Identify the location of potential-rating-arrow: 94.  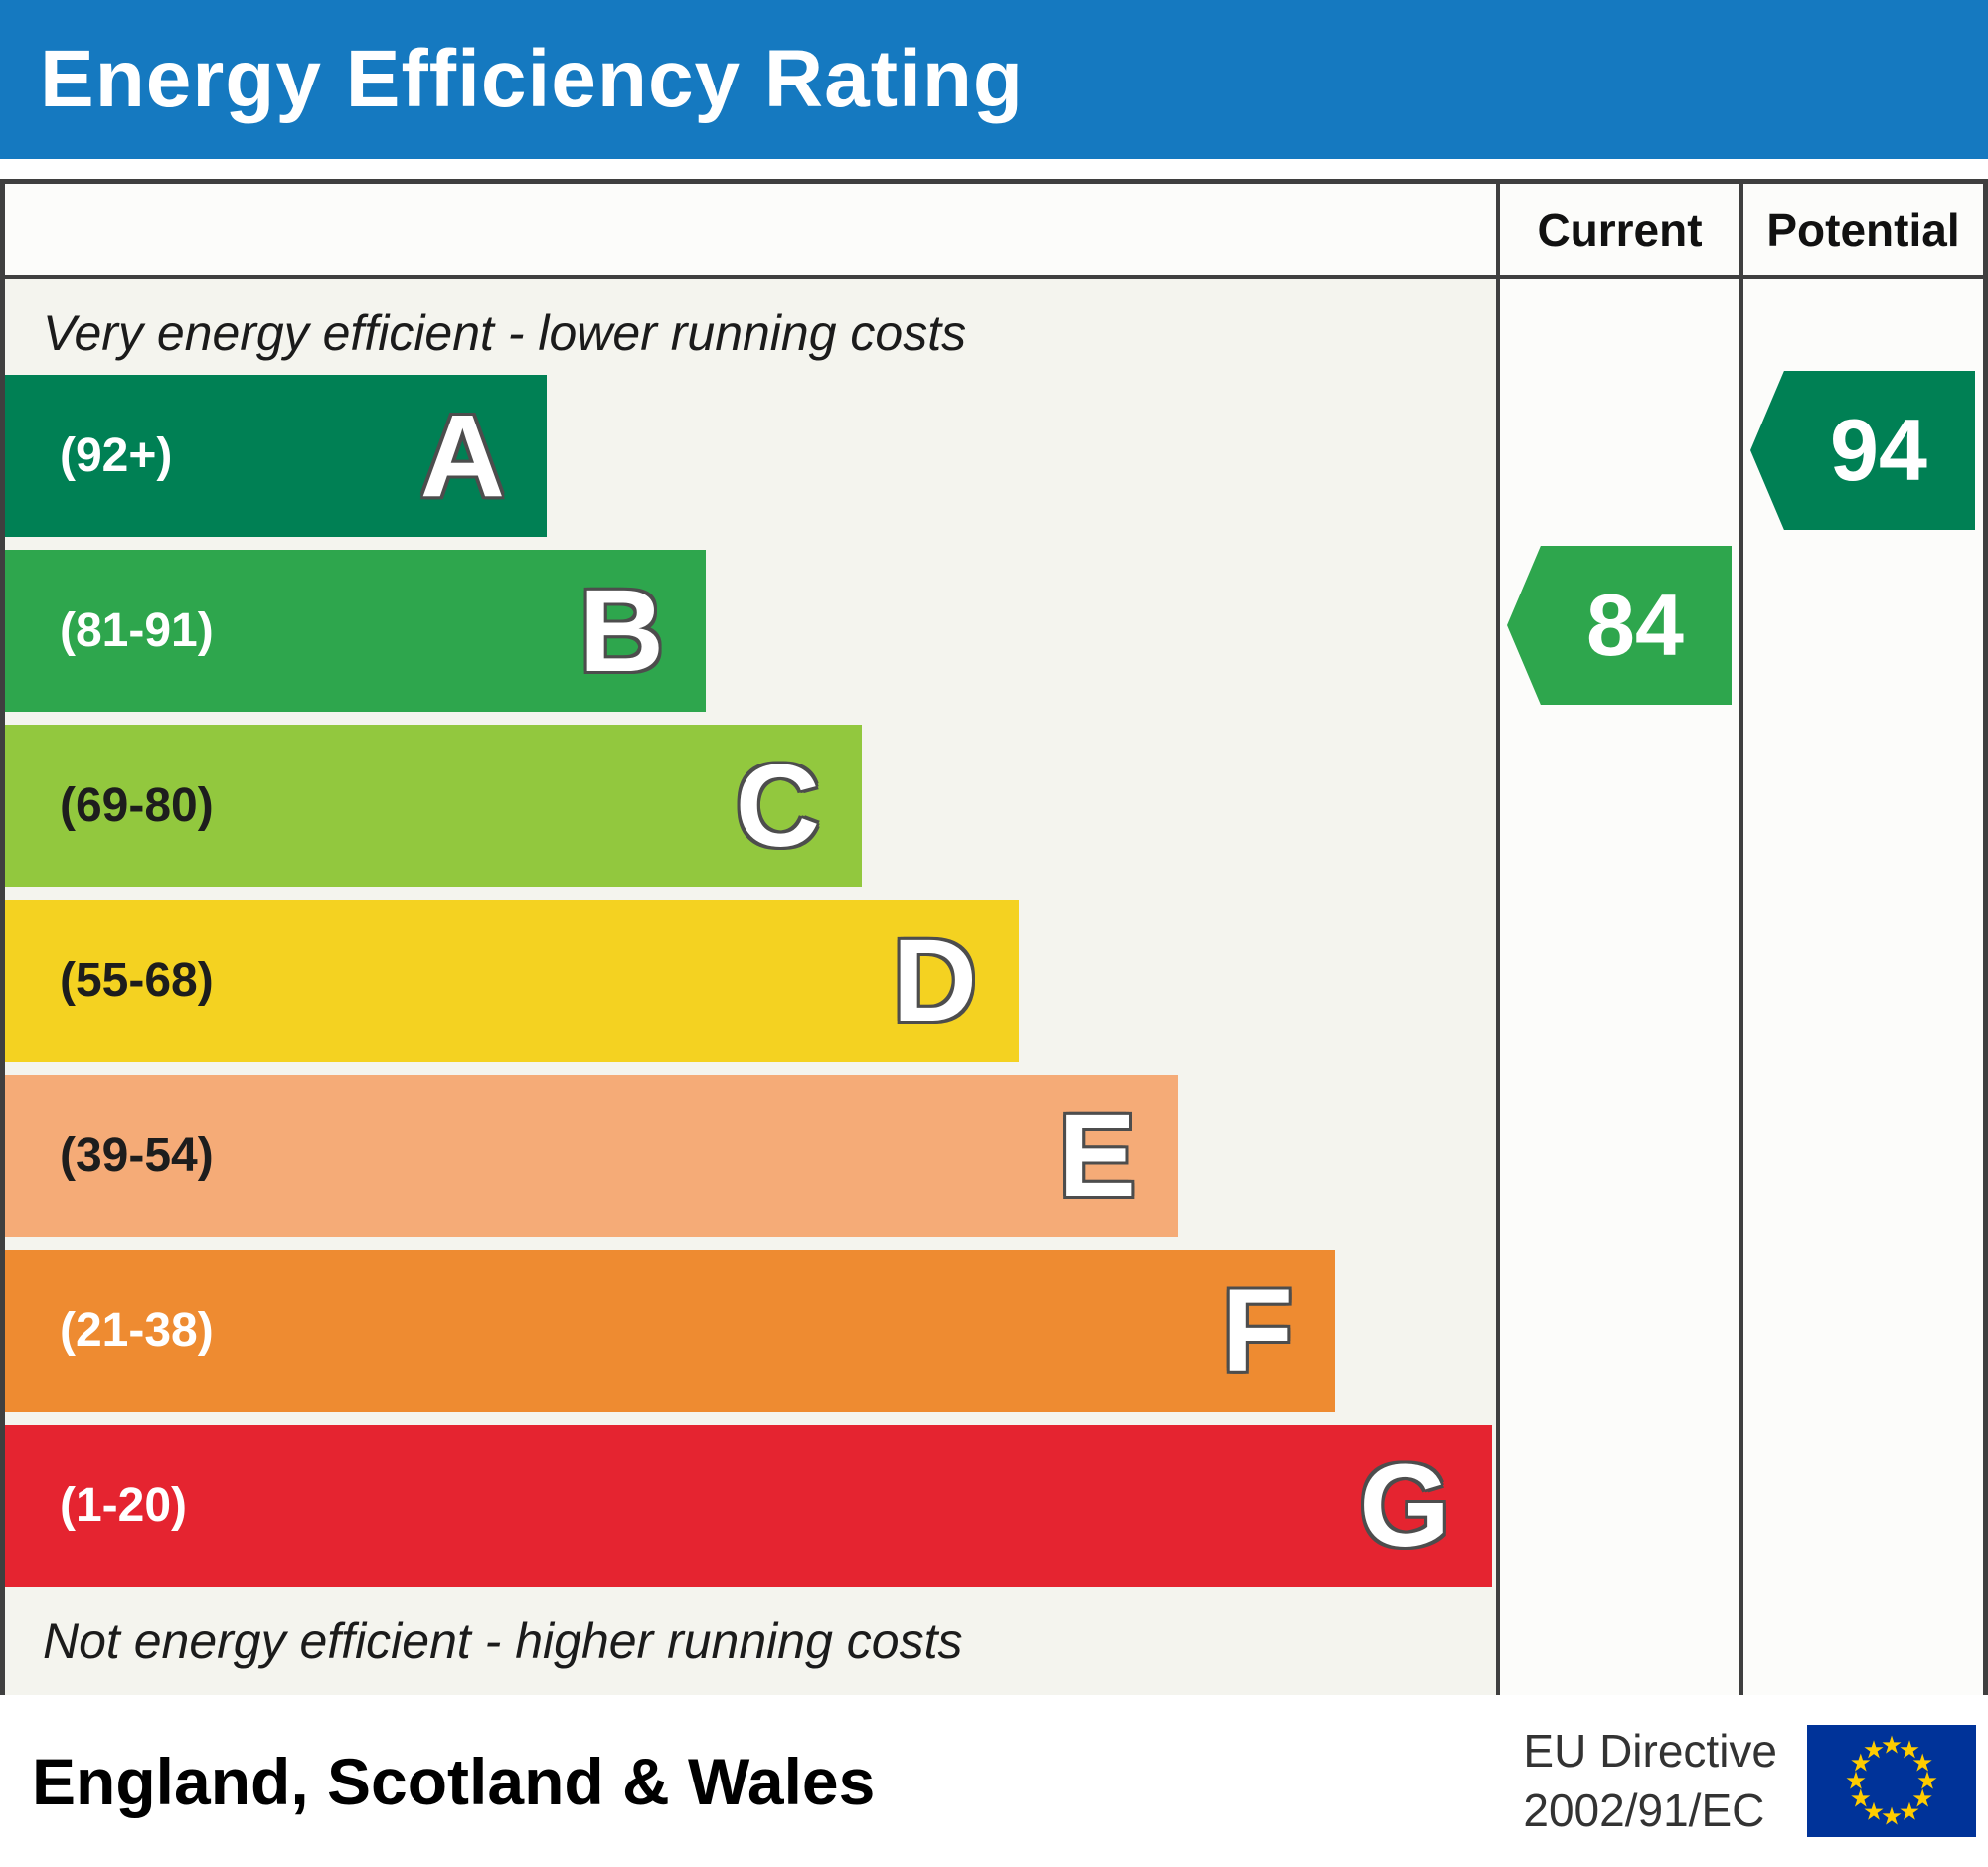
(1862, 450).